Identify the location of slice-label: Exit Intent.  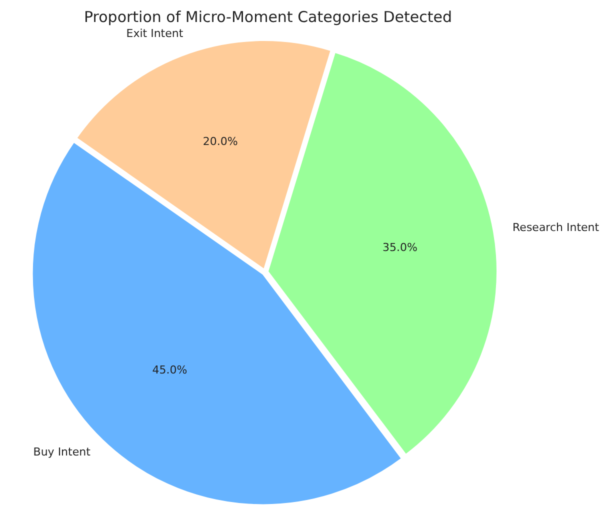
(155, 33).